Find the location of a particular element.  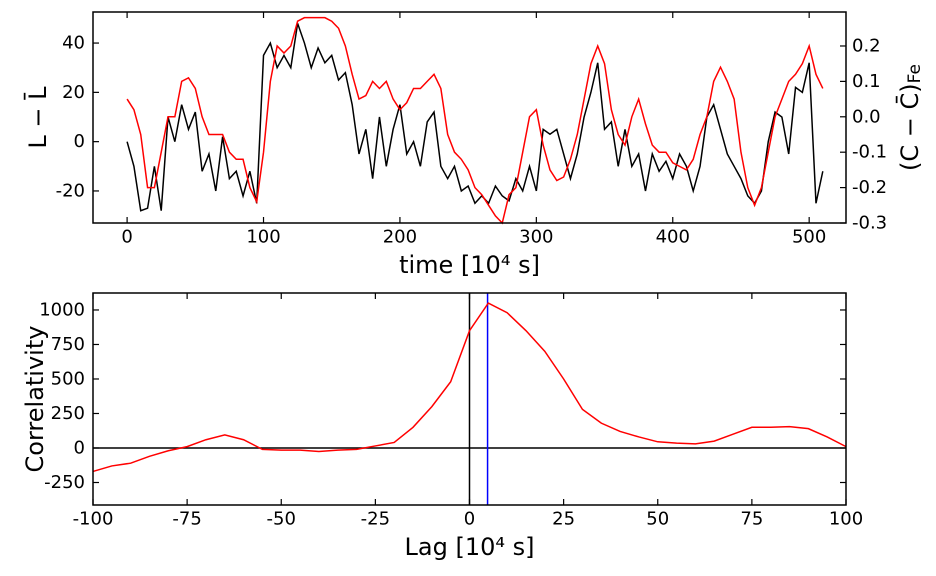

y-tick-label: 500 is located at coordinates (68, 378).